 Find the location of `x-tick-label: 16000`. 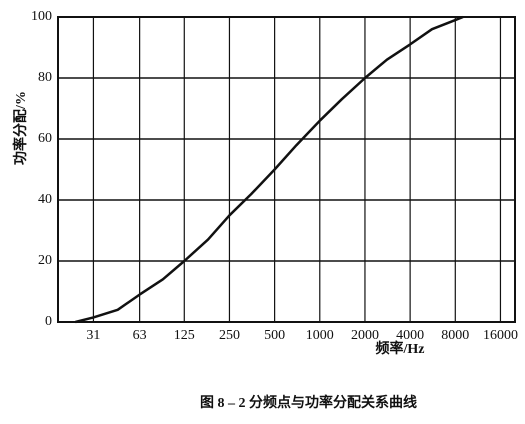

x-tick-label: 16000 is located at coordinates (500, 335).